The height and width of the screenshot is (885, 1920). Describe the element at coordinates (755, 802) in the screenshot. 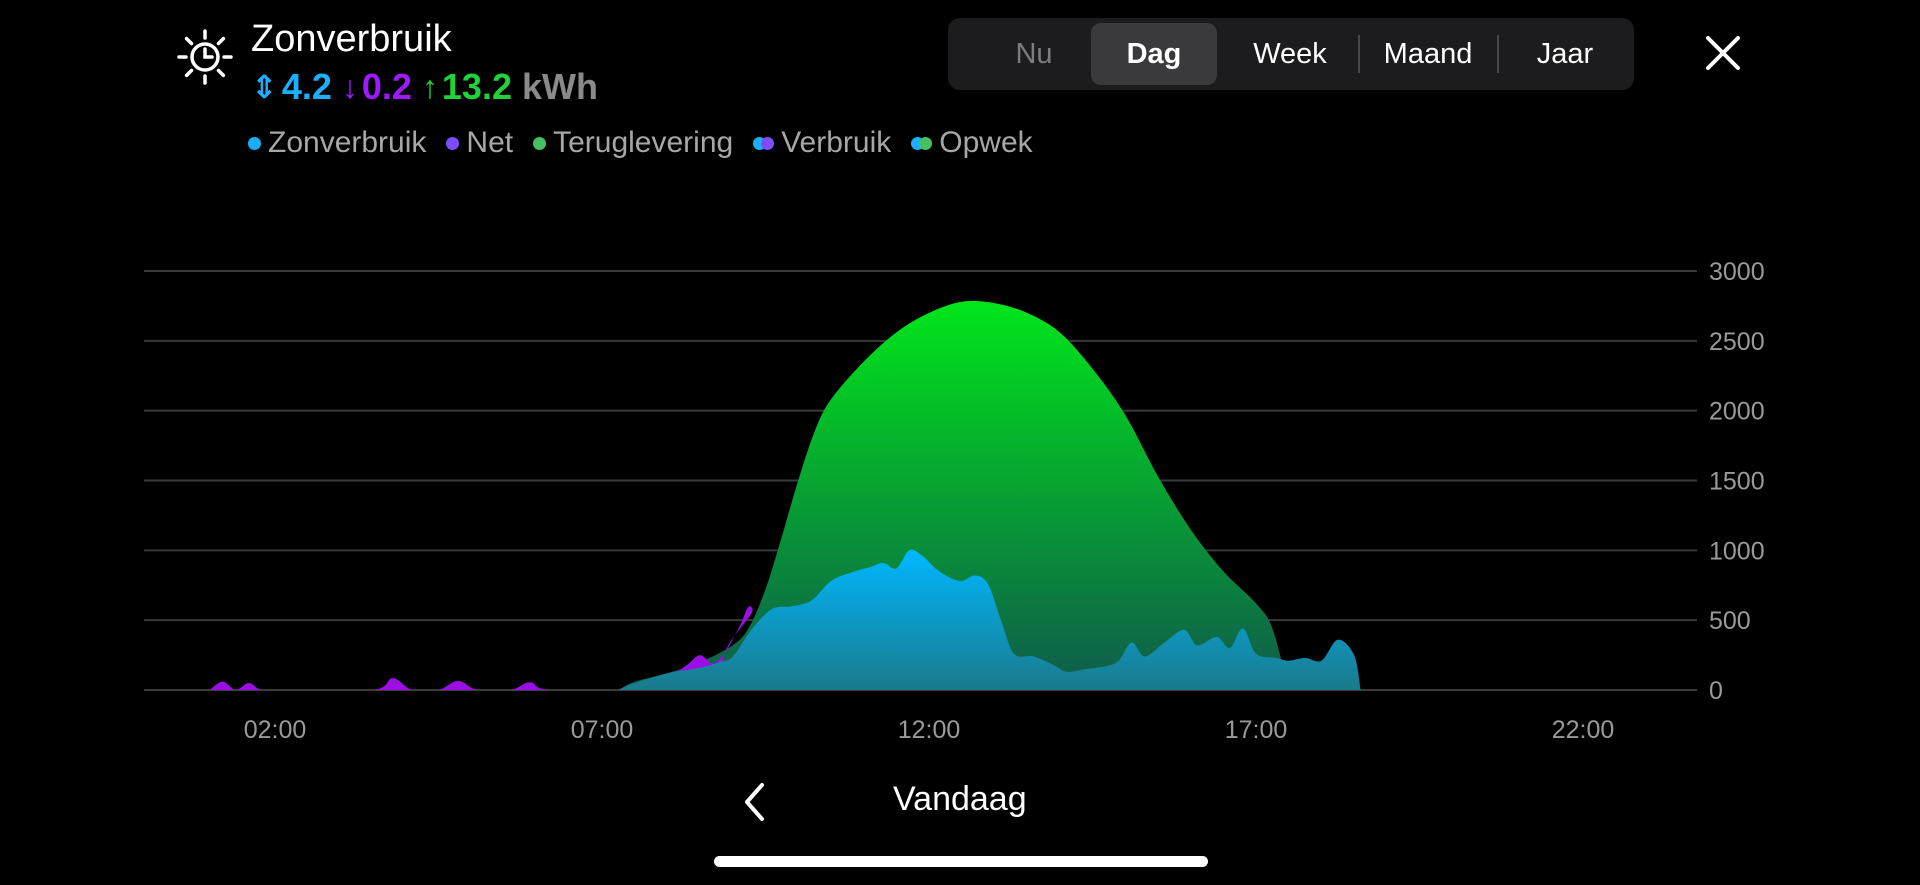

I see `chevron-left-icon` at that location.